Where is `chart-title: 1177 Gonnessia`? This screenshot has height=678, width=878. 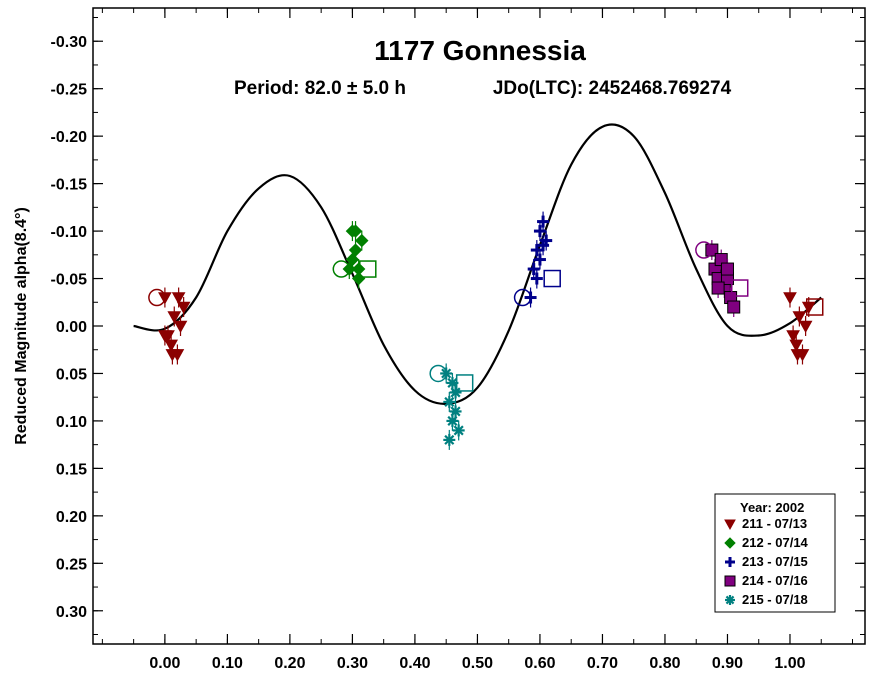 chart-title: 1177 Gonnessia is located at coordinates (480, 50).